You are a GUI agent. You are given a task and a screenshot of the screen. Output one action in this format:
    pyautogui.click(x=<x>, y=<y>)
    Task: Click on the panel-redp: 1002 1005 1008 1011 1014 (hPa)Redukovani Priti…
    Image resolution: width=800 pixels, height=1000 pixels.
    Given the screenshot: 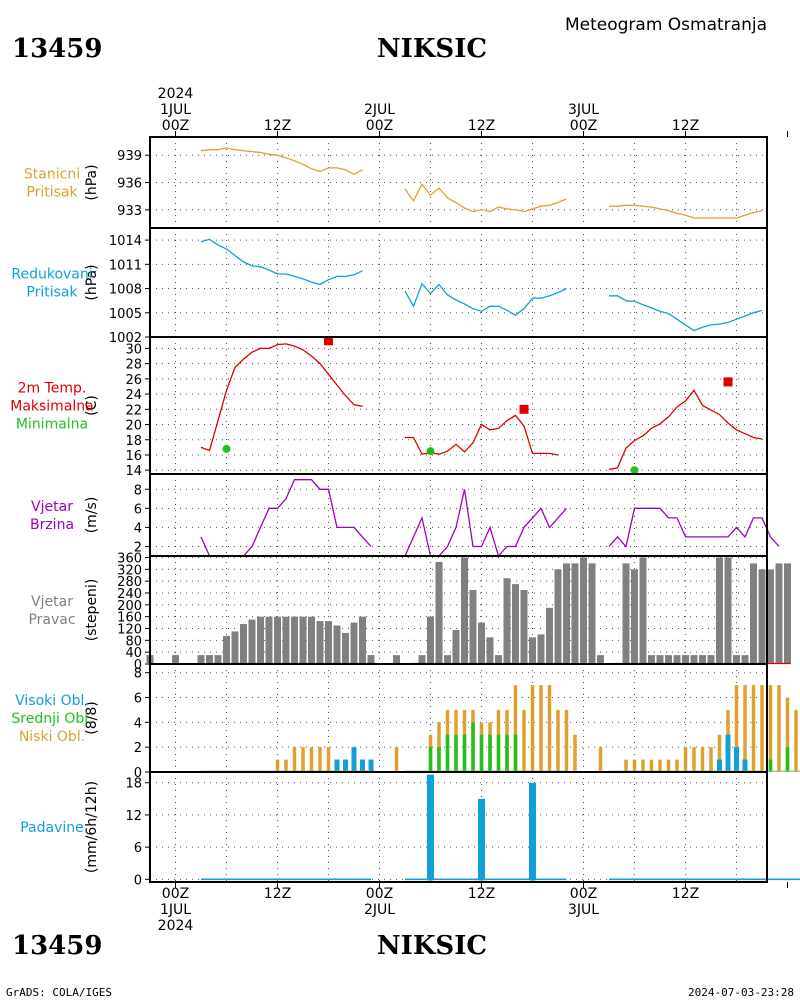 What is the action you would take?
    pyautogui.click(x=389, y=286)
    